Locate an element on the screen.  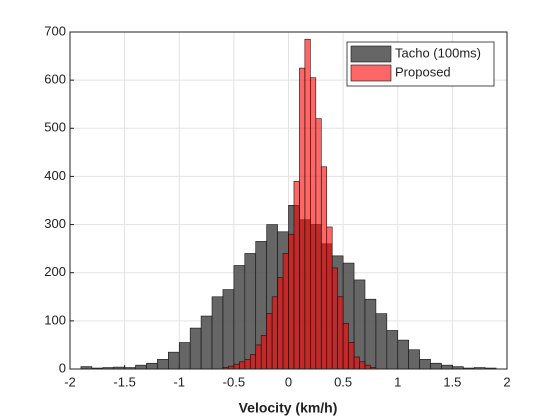
y-tick-label: 600 is located at coordinates (55, 79).